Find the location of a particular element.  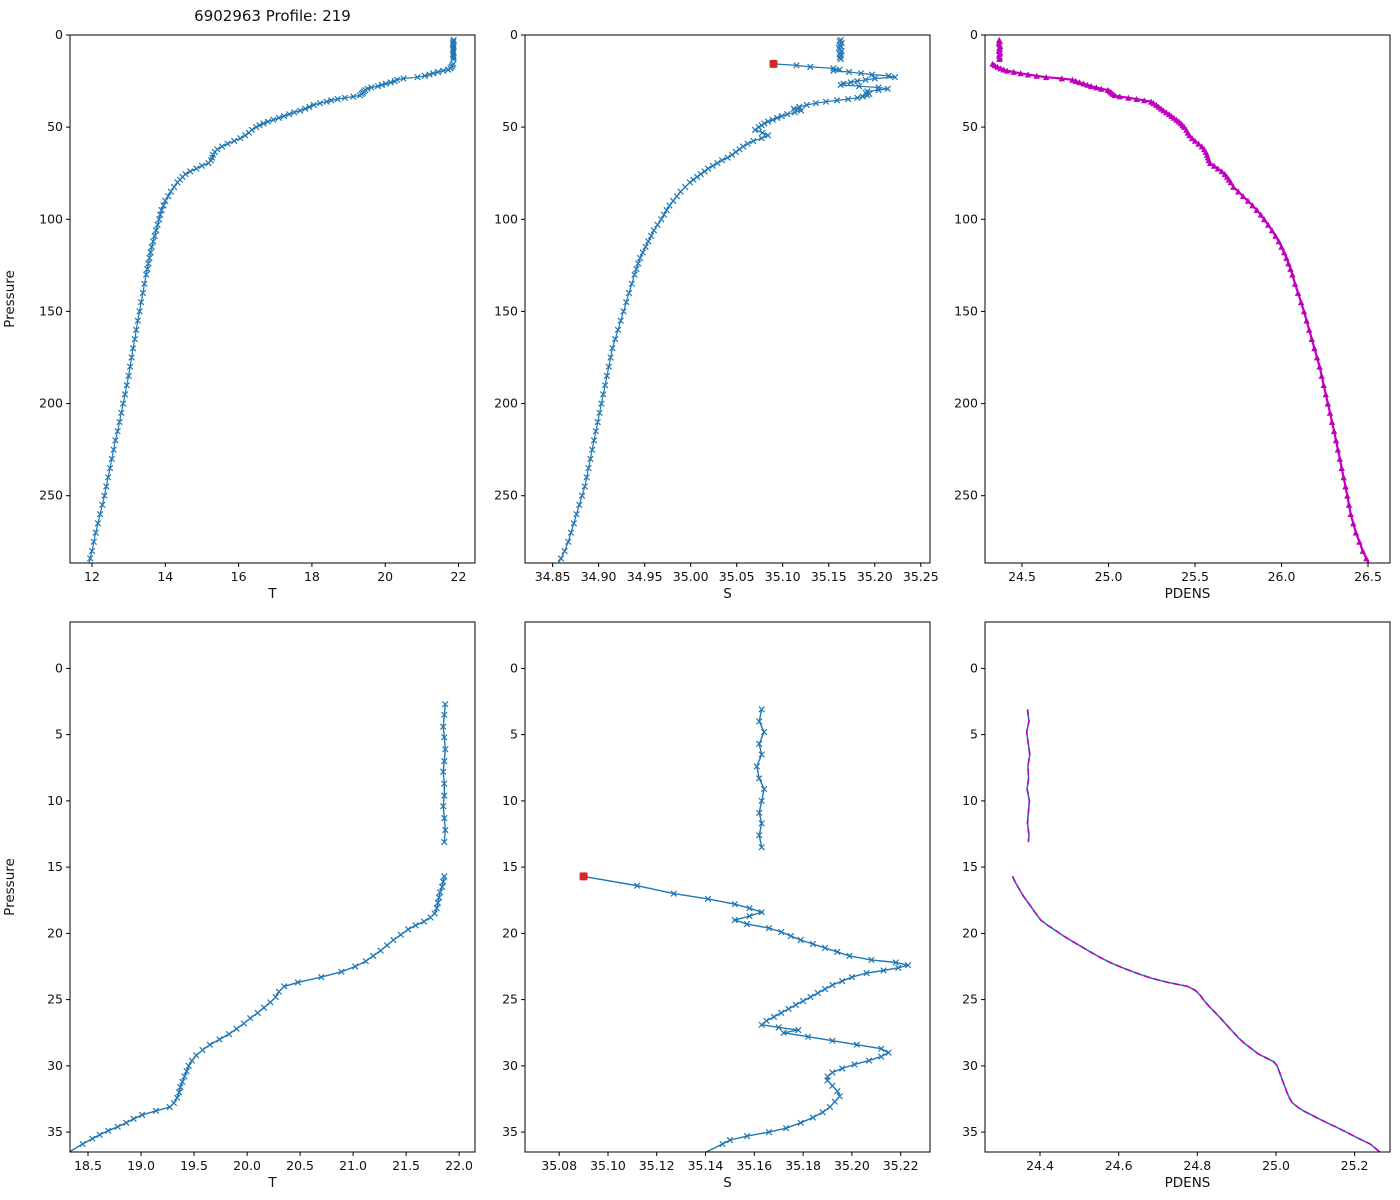

salinity-profile-upper is located at coordinates (746, 1013).